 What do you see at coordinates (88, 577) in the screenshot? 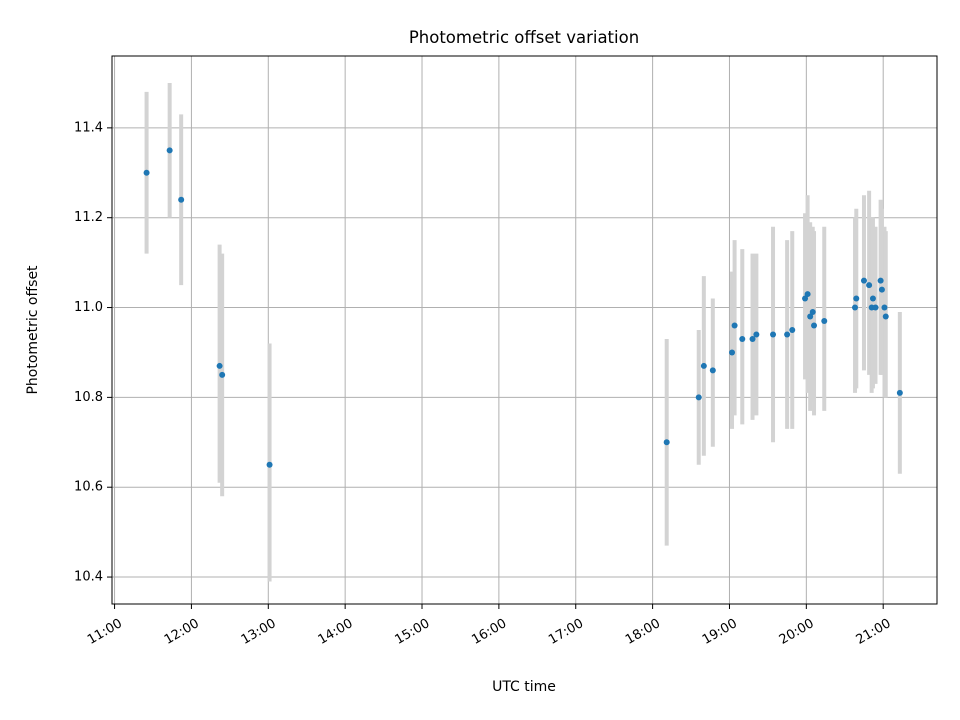
I see `y-tick-label: 10.4` at bounding box center [88, 577].